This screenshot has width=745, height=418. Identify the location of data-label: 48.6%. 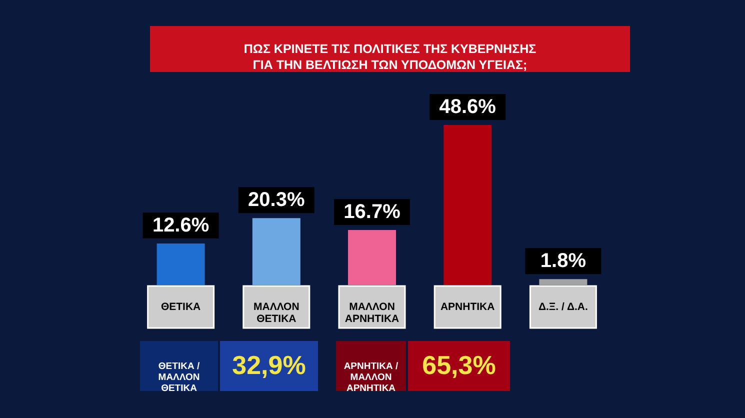
(467, 107).